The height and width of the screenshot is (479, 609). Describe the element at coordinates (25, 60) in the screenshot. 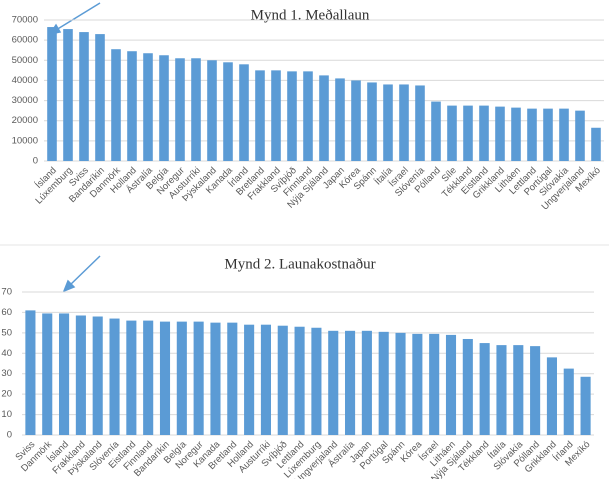

I see `y-tick-label: 50000` at that location.